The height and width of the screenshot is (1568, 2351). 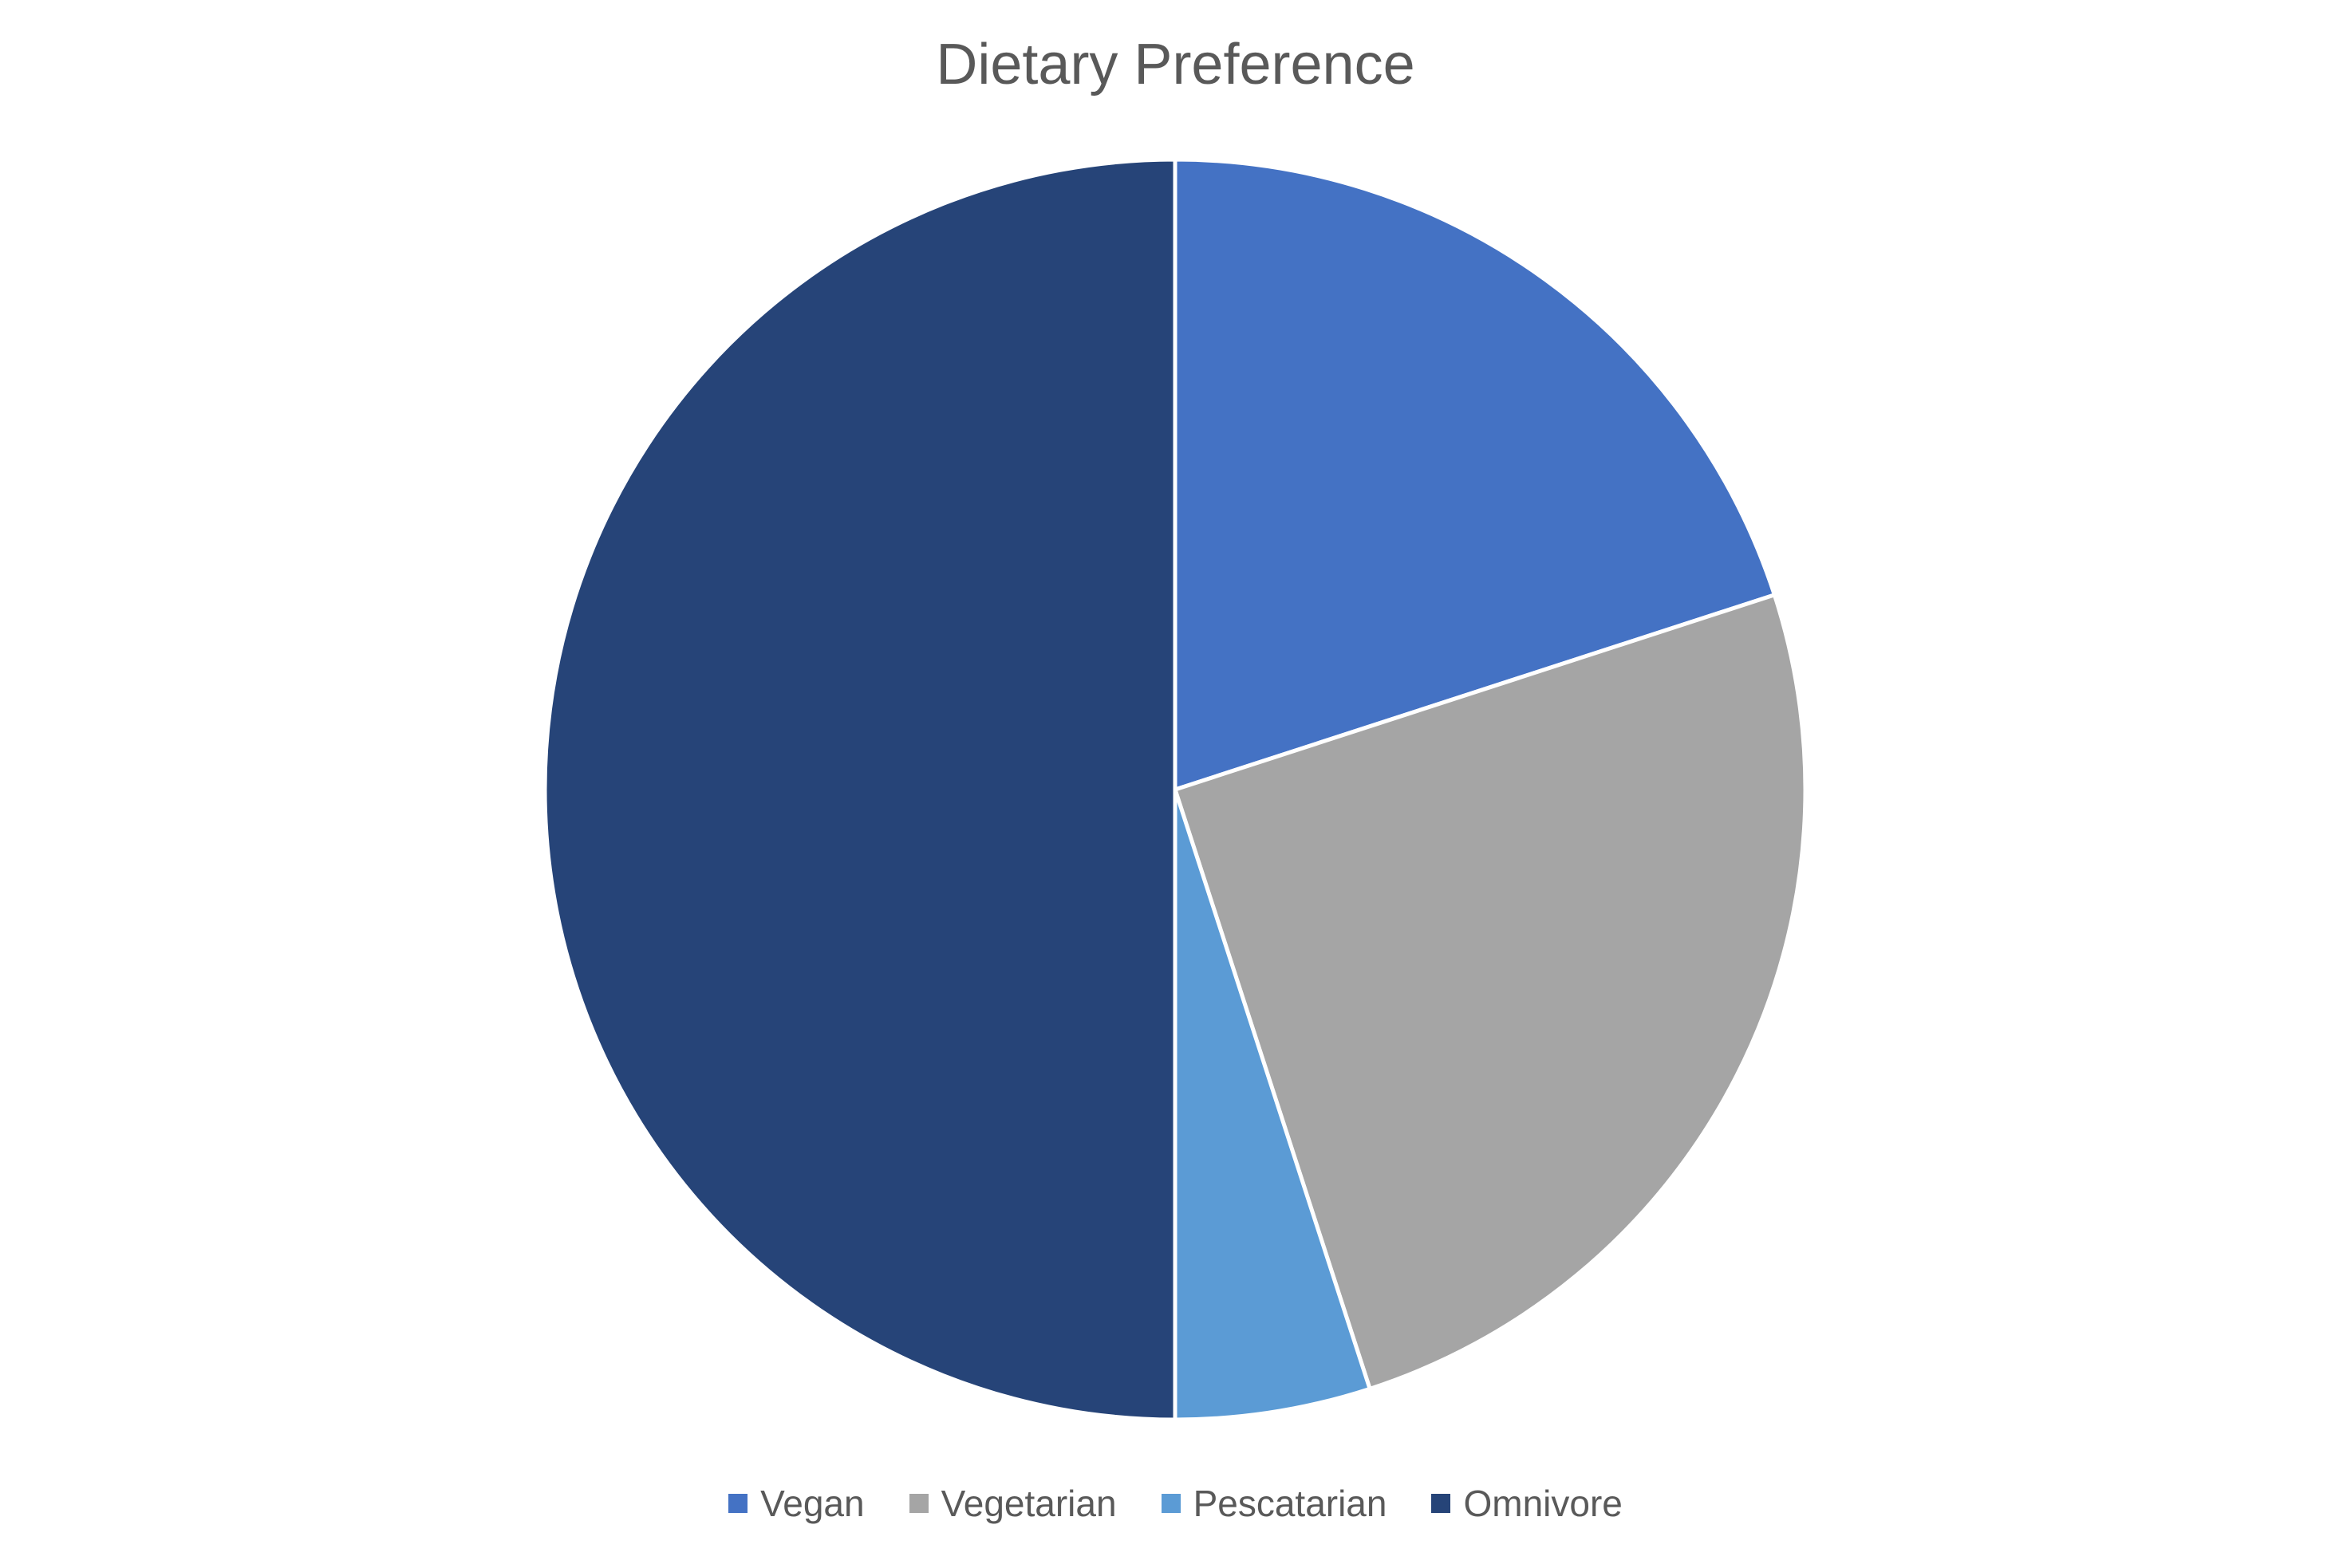 I want to click on pie-slice-pescatarian, so click(x=1272, y=1104).